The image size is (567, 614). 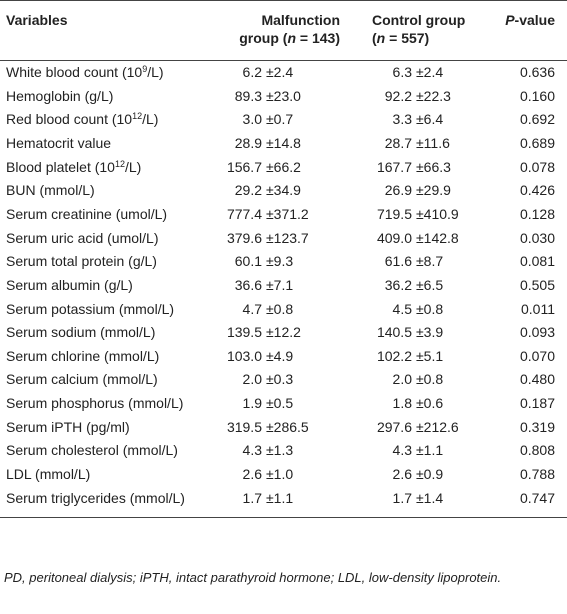 What do you see at coordinates (537, 190) in the screenshot?
I see `p-value: 0.426` at bounding box center [537, 190].